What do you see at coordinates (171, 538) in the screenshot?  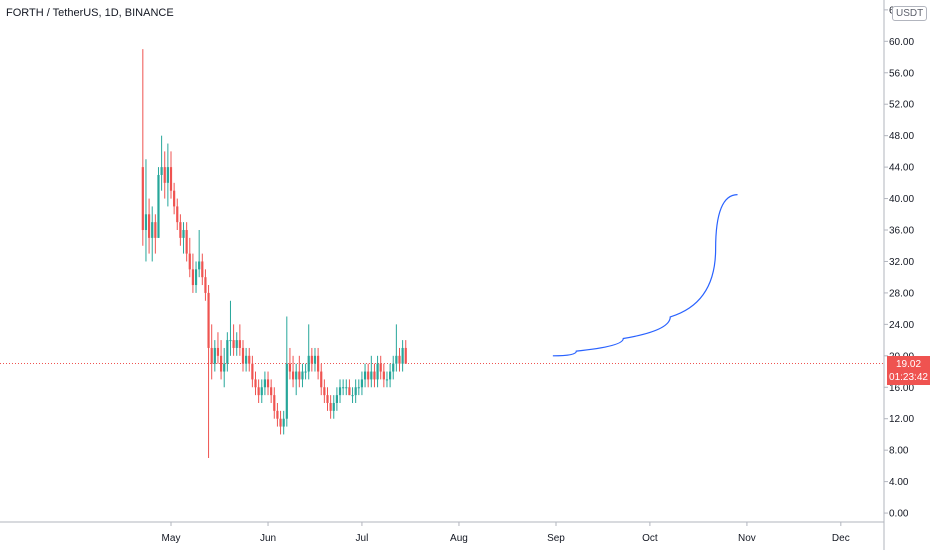 I see `x-tick-label: May` at bounding box center [171, 538].